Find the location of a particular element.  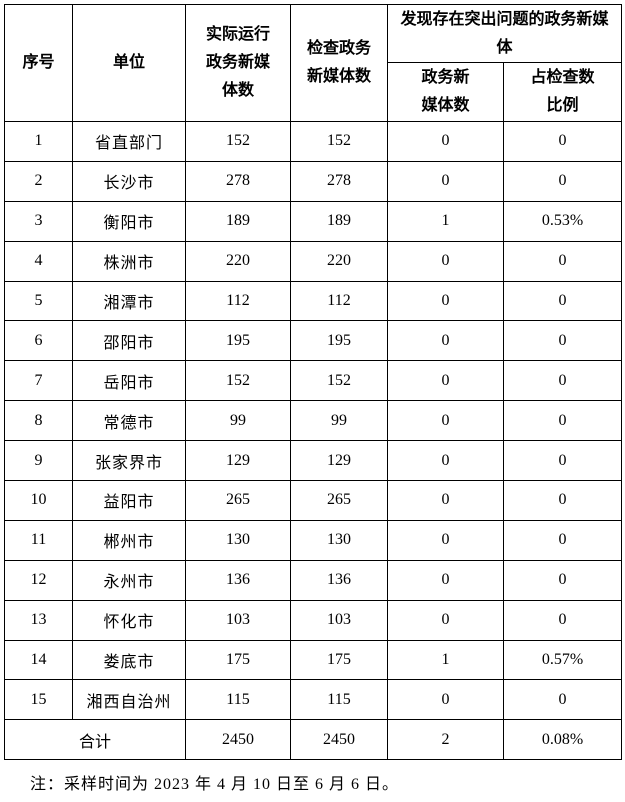

cell-actual: 265 is located at coordinates (238, 500).